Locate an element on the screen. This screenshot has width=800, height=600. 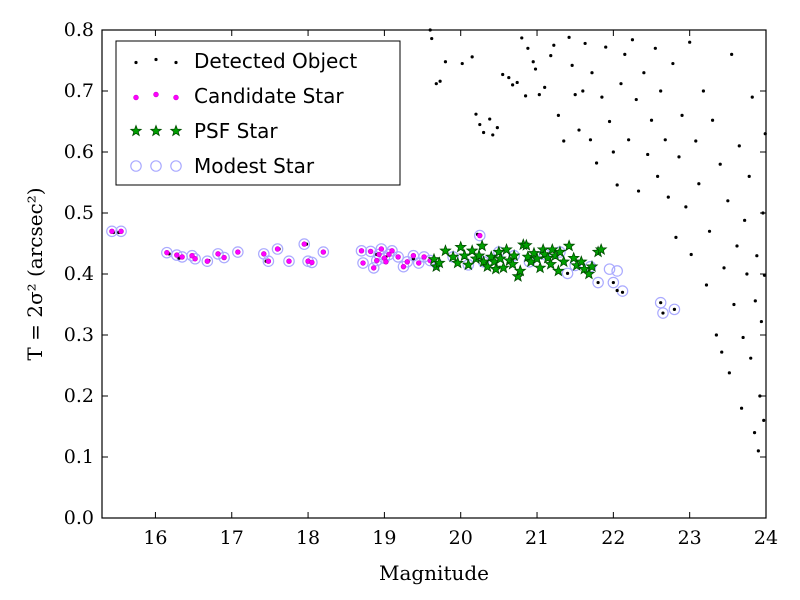
legend-label: PSF Star is located at coordinates (236, 131).